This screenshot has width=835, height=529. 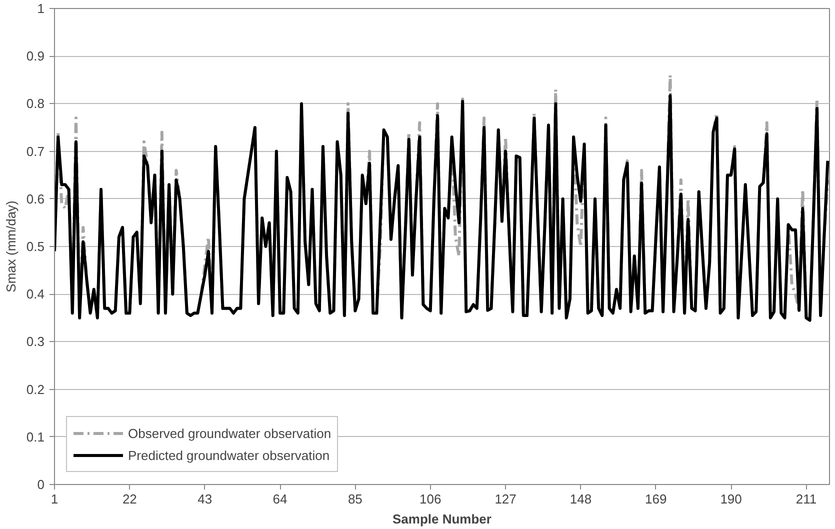 What do you see at coordinates (505, 499) in the screenshot?
I see `x-tick-label: 127` at bounding box center [505, 499].